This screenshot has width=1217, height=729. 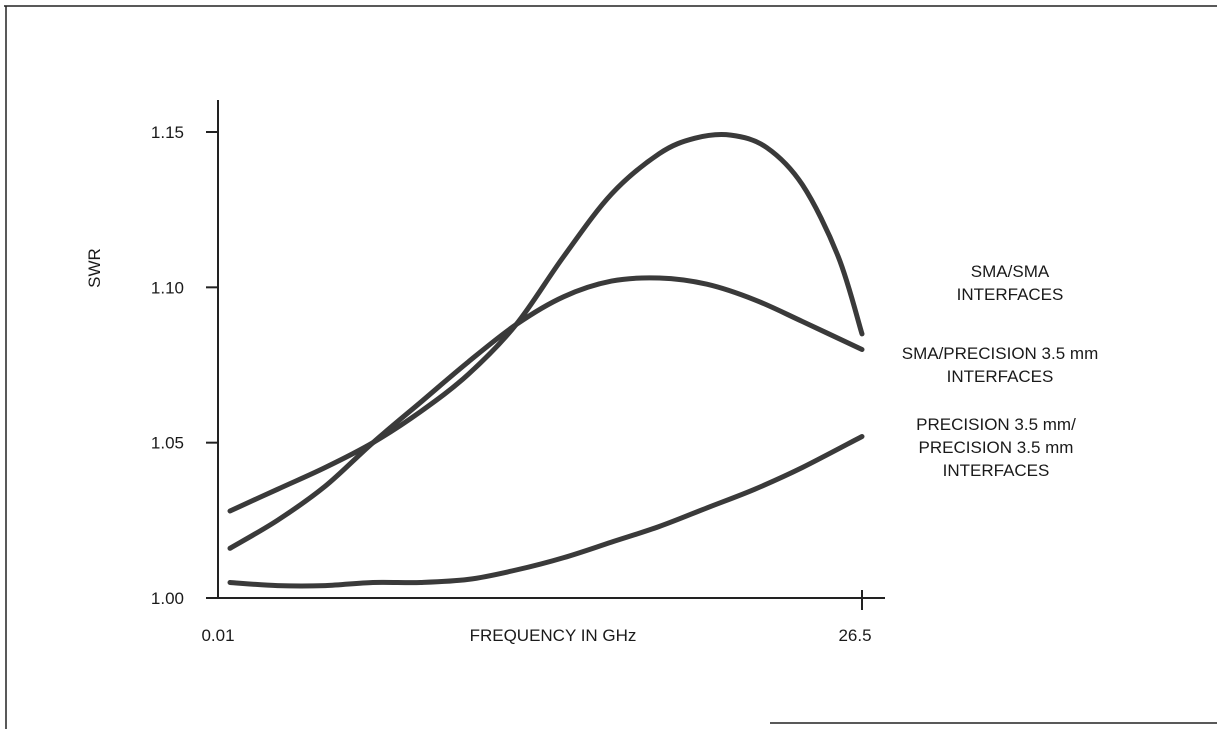 I want to click on y-tick-label: 1.05, so click(x=167, y=443).